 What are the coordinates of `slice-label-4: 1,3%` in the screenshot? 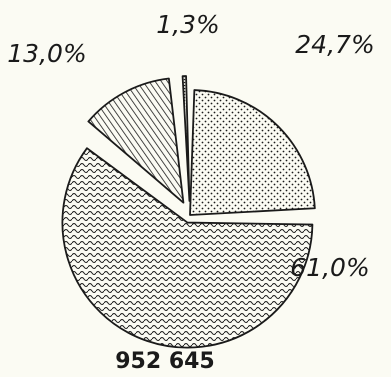 It's located at (188, 24).